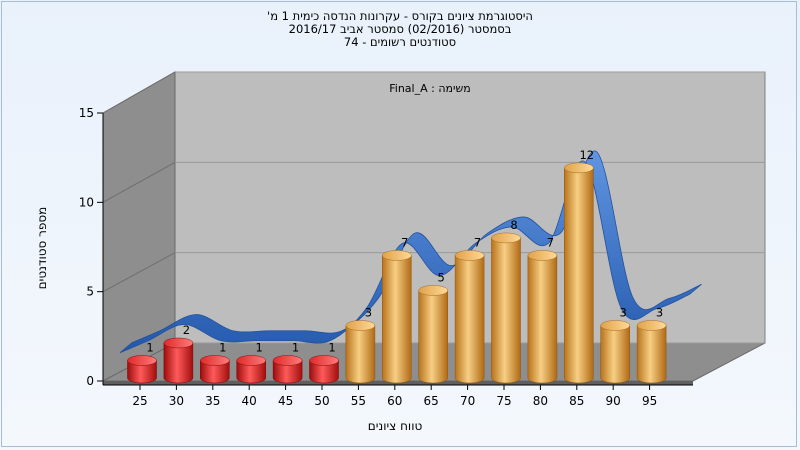 The height and width of the screenshot is (450, 800). I want to click on task-label: משימה : Final_A, so click(429, 88).